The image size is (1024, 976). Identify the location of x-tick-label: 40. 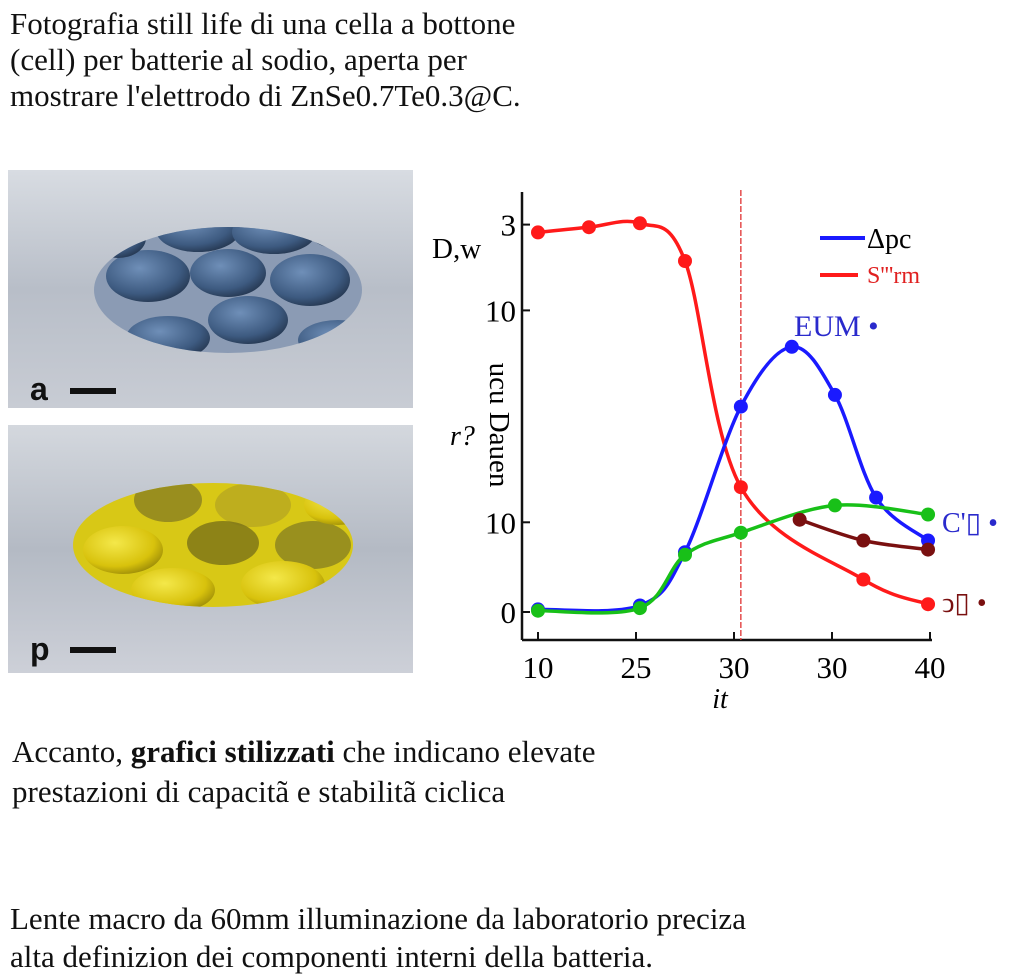
(930, 667).